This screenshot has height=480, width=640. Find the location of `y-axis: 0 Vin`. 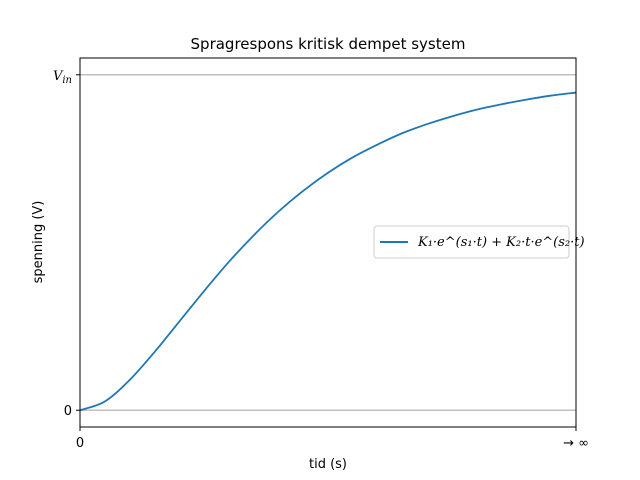

y-axis: 0 Vin is located at coordinates (66, 244).